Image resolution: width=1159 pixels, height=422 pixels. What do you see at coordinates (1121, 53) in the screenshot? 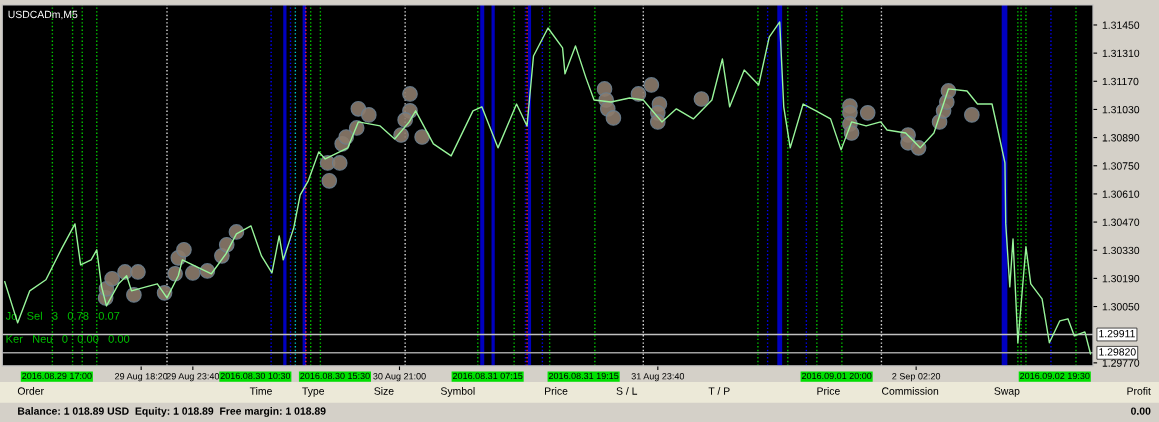
I see `y-tick-label: 1.31310` at bounding box center [1121, 53].